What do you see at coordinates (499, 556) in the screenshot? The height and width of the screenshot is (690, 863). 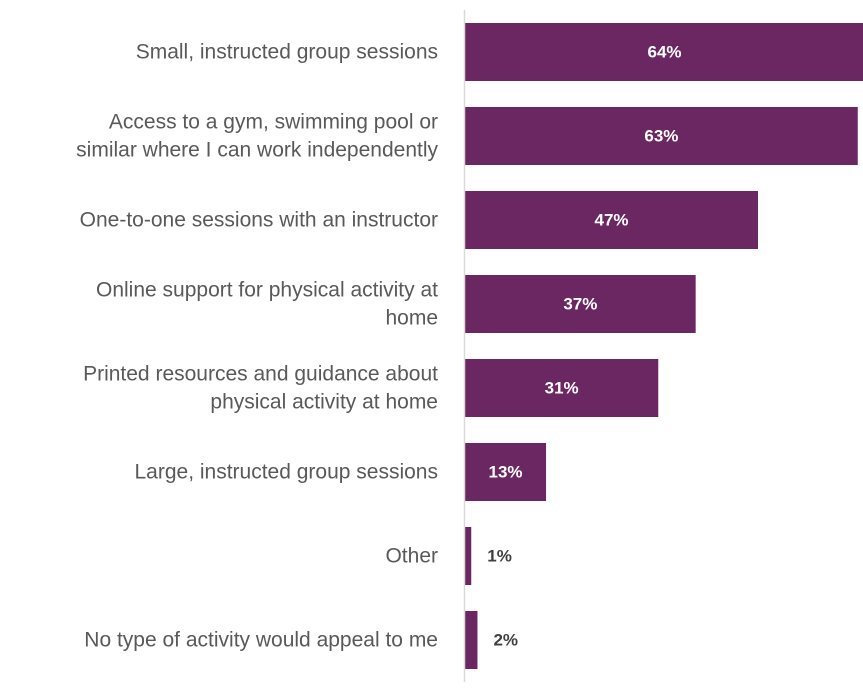 I see `value-label-6: 1%` at bounding box center [499, 556].